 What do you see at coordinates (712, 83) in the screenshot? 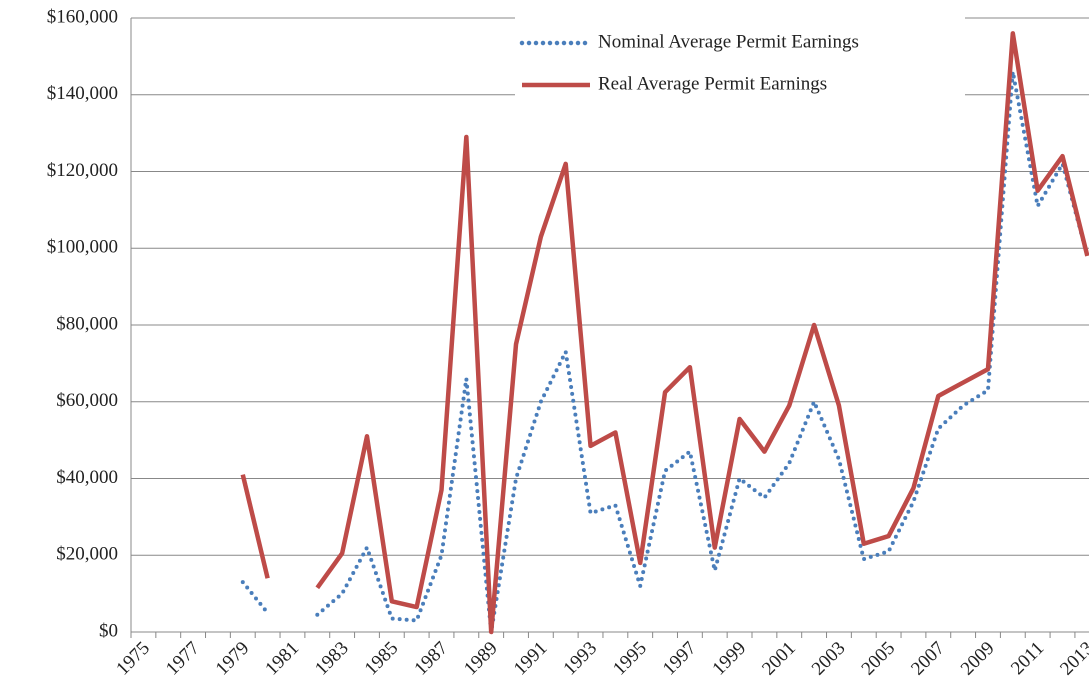
I see `legend-label: Real Average Permit Earnings` at bounding box center [712, 83].